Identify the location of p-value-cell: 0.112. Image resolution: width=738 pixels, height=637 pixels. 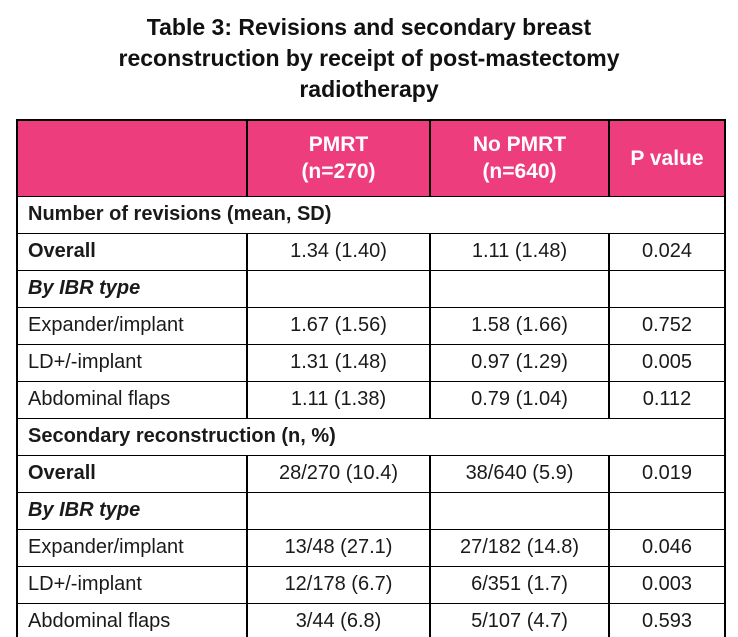
(667, 399).